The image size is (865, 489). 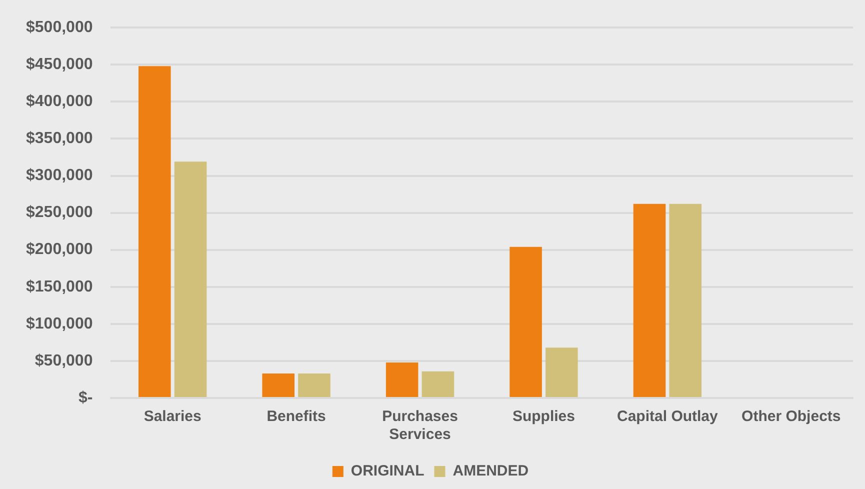 What do you see at coordinates (85, 397) in the screenshot?
I see `y-tick-label: $-` at bounding box center [85, 397].